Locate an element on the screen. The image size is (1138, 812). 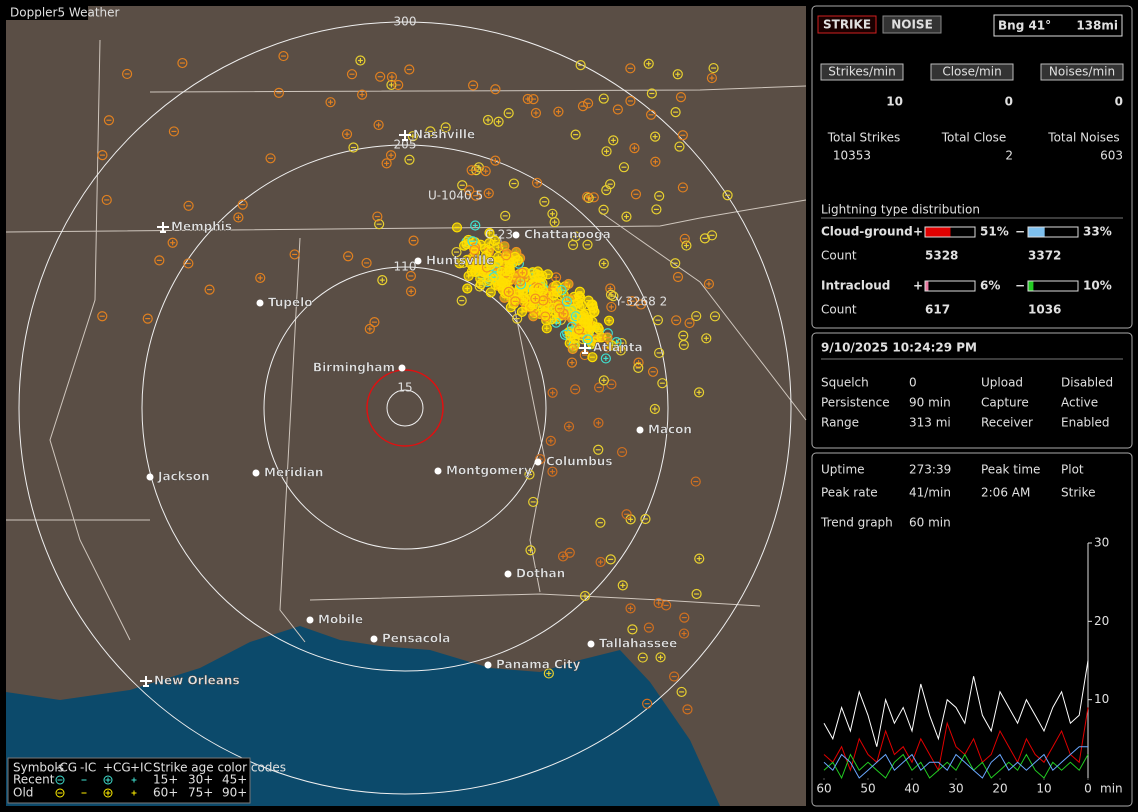
status-label: Range is located at coordinates (840, 423).